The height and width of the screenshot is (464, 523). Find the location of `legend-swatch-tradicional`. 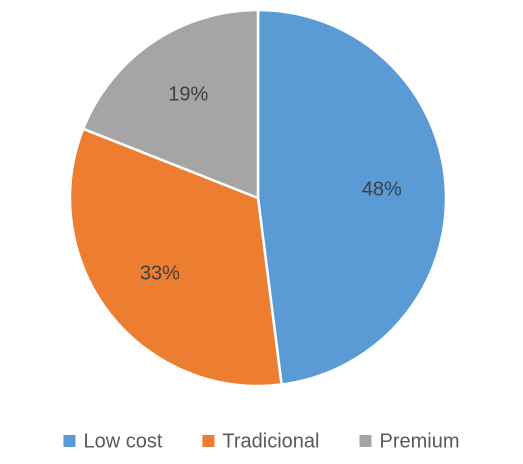

legend-swatch-tradicional is located at coordinates (208, 441).